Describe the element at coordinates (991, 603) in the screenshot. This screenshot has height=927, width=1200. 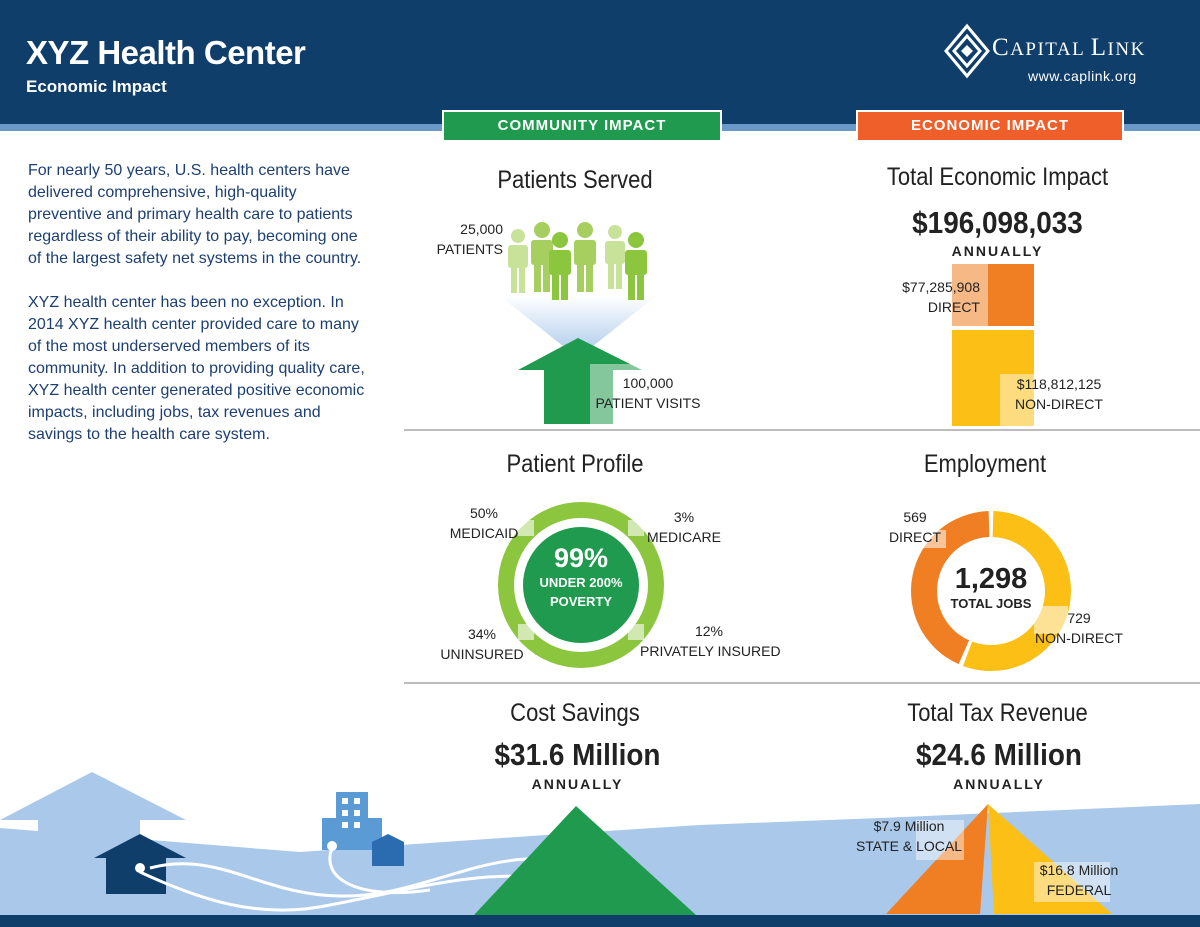
I see `total-jobs-label: TOTAL JOBS` at that location.